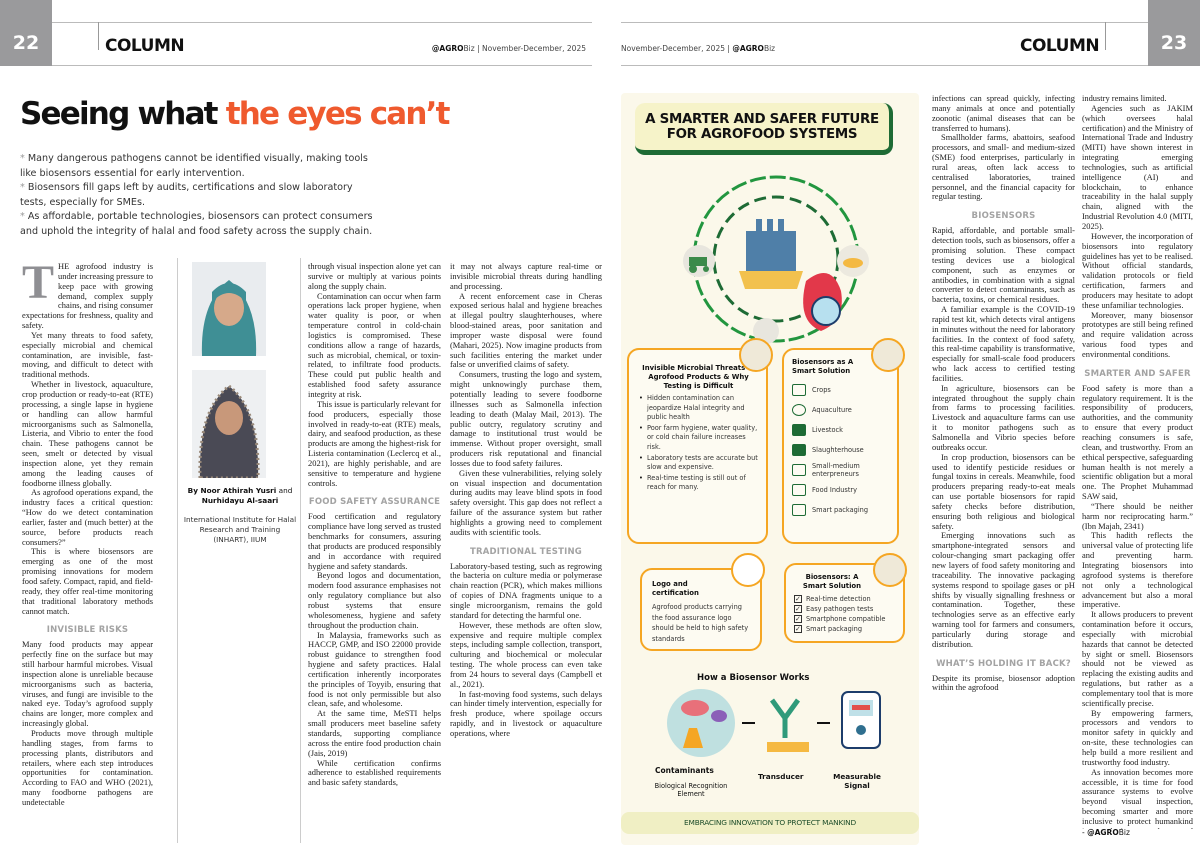 The image size is (1200, 854). I want to click on section-heading: WHAT’S HOLDING IT BACK?, so click(1003, 663).